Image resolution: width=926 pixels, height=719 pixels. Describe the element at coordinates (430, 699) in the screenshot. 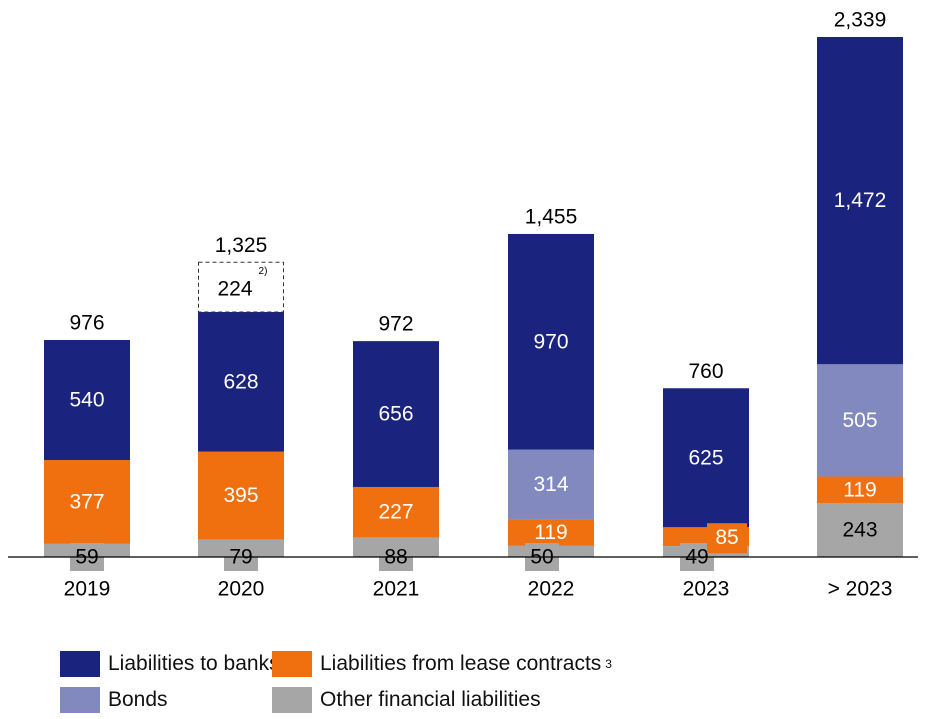

I see `legend-label-other: Other financial liabilities` at that location.